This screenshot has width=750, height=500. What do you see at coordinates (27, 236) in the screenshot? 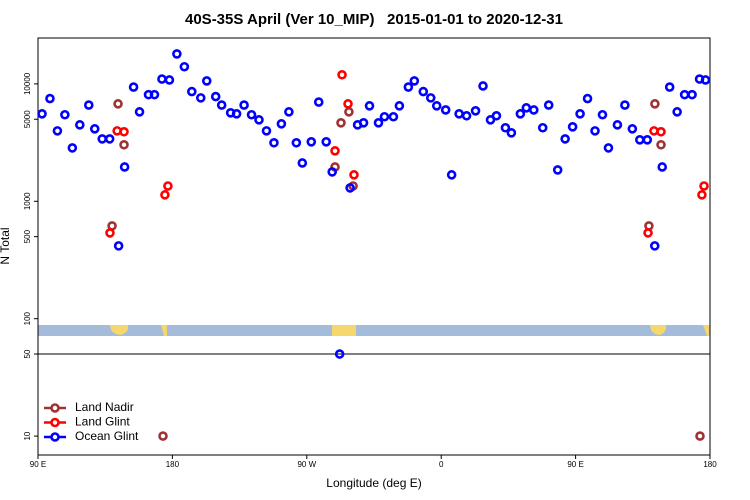
I see `y-tick-label: 500` at bounding box center [27, 236].